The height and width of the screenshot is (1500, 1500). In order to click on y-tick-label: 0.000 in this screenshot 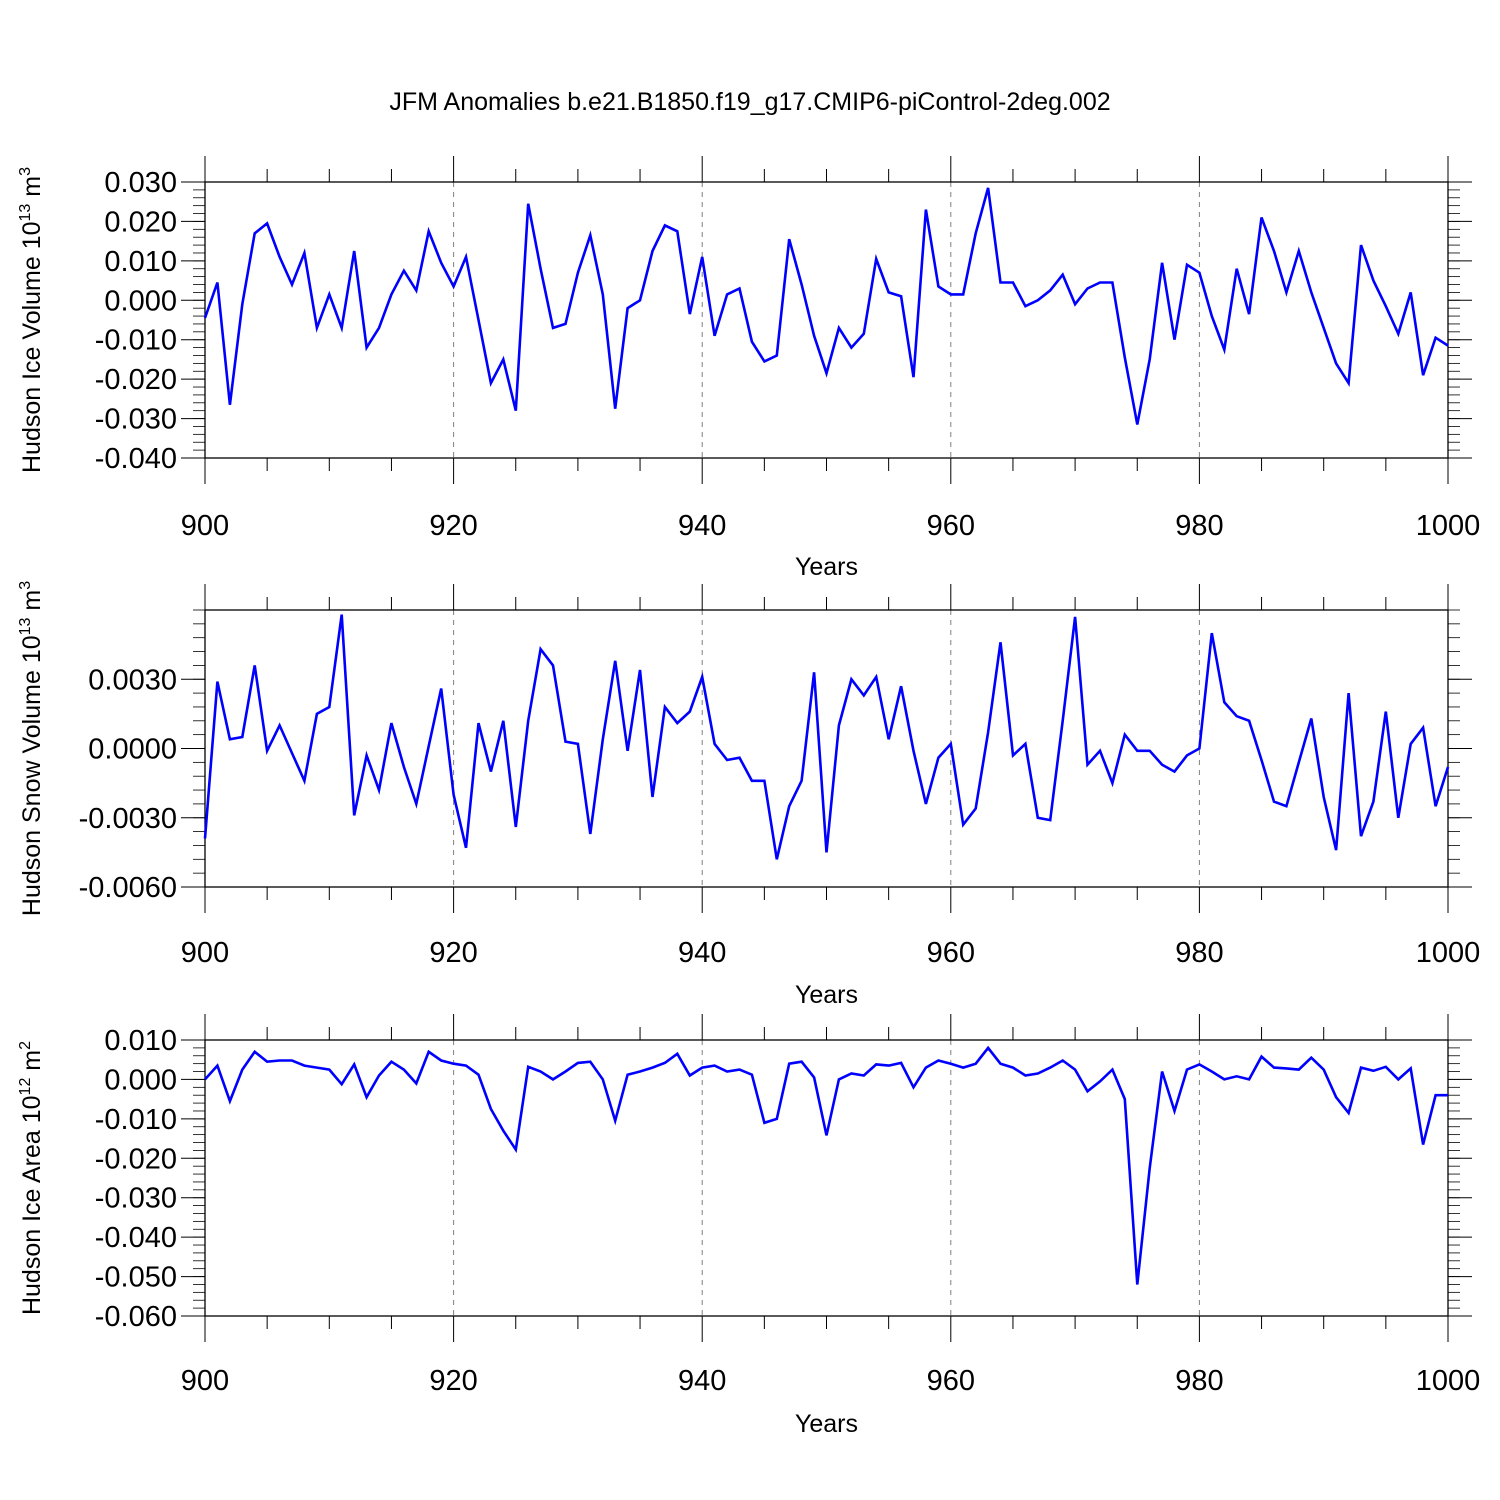, I will do `click(140, 1080)`.